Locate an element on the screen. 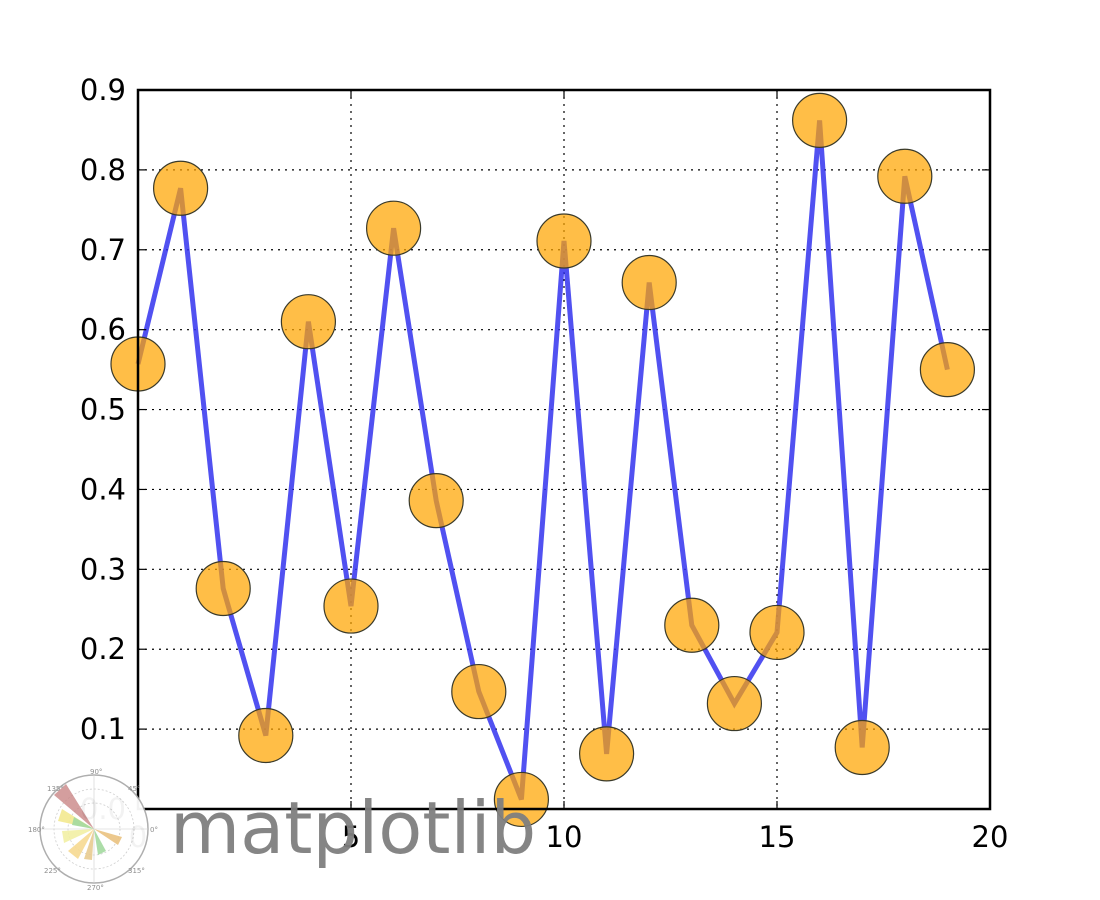  polar-label-180: 180° is located at coordinates (36, 830).